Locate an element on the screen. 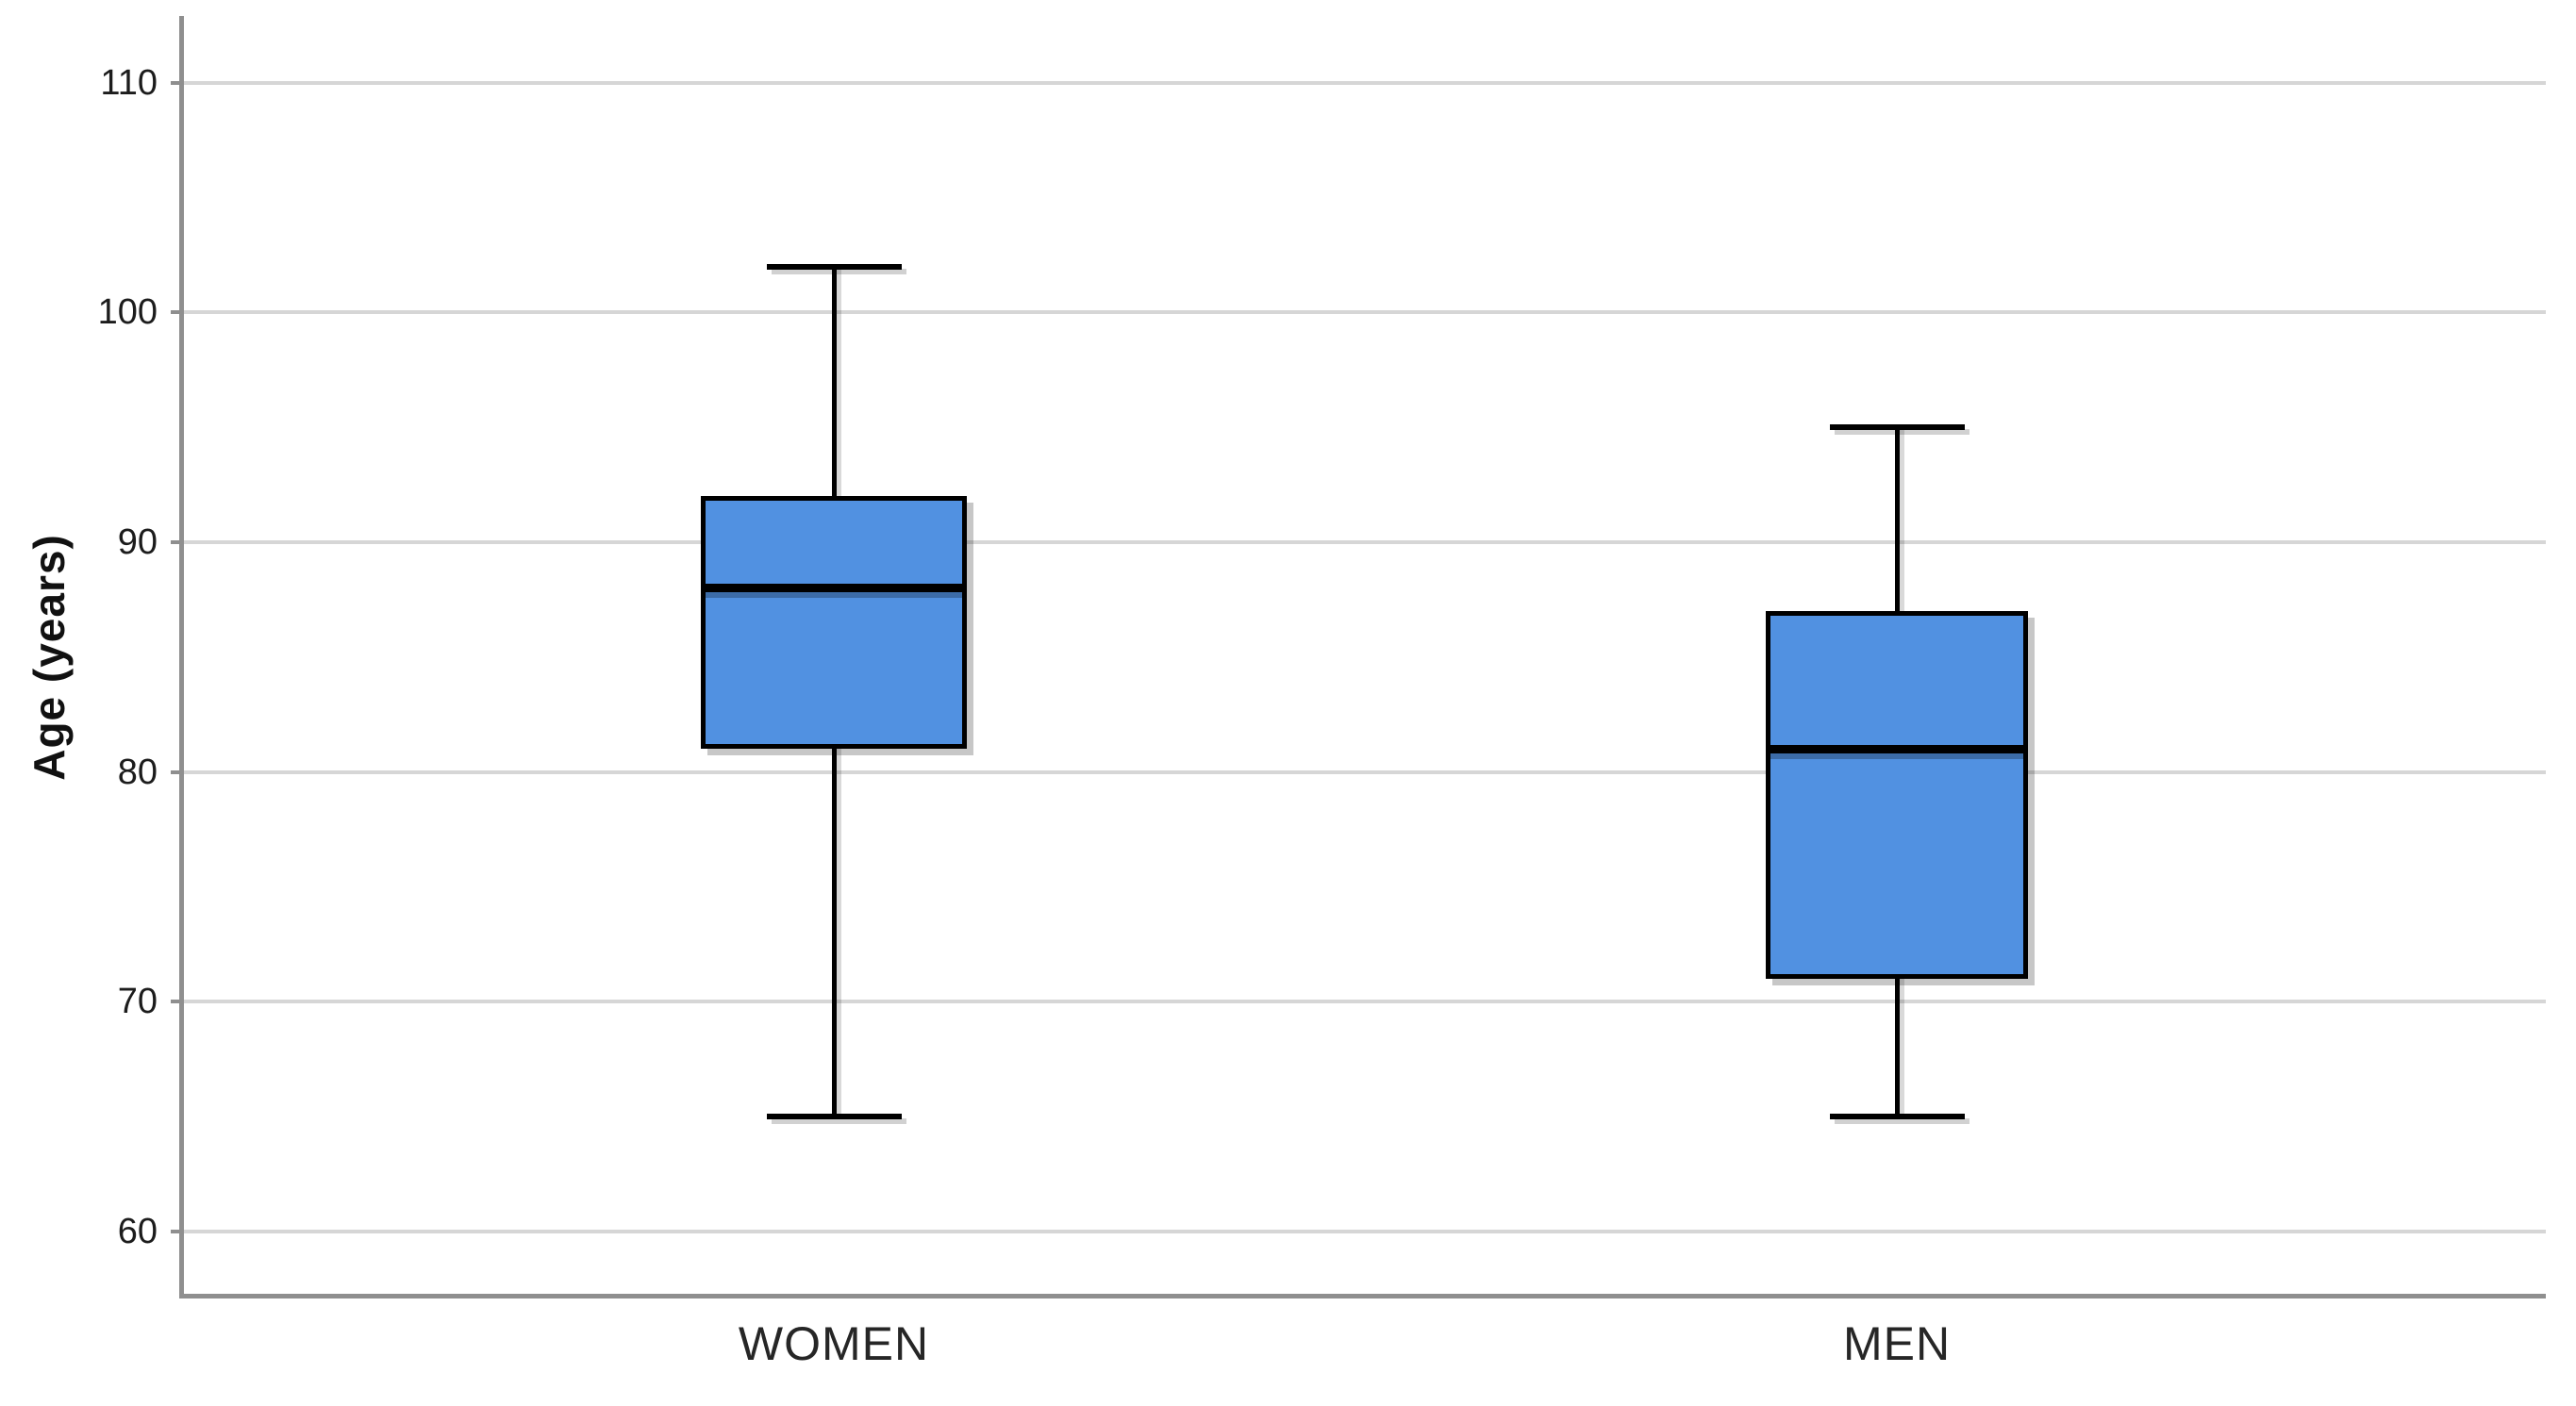 Image resolution: width=2576 pixels, height=1406 pixels. y-tick-label: 80 is located at coordinates (137, 772).